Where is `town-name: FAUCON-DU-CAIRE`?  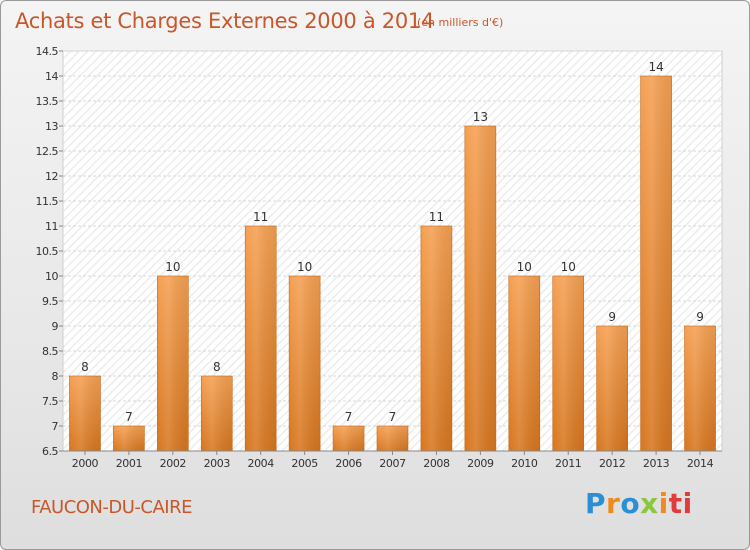
town-name: FAUCON-DU-CAIRE is located at coordinates (112, 507).